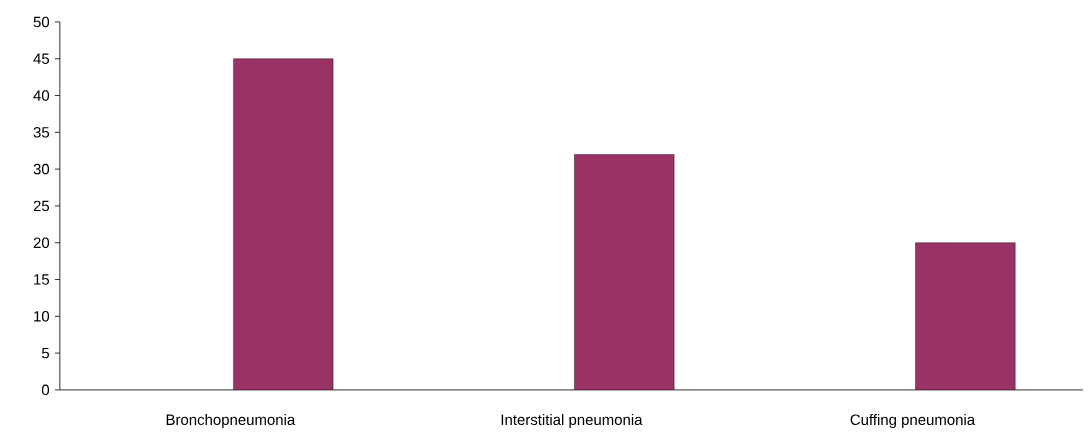  Describe the element at coordinates (572, 421) in the screenshot. I see `x-tick-label: Interstitial pneumonia` at that location.